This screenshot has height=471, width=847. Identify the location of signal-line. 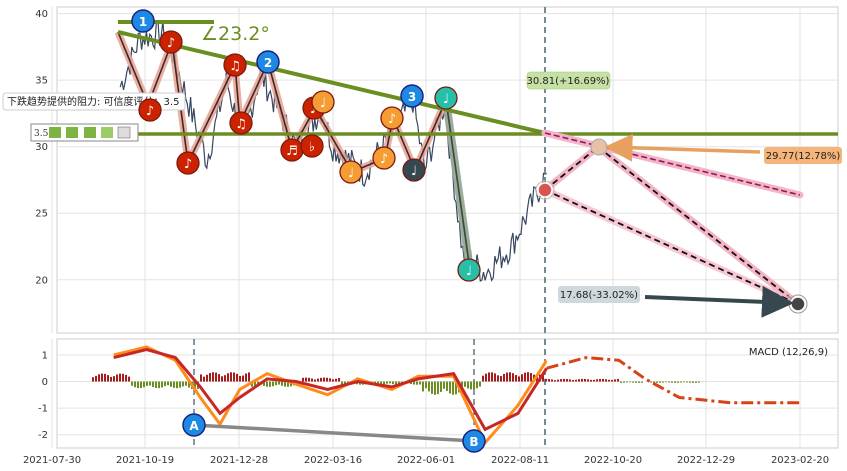
(330, 390).